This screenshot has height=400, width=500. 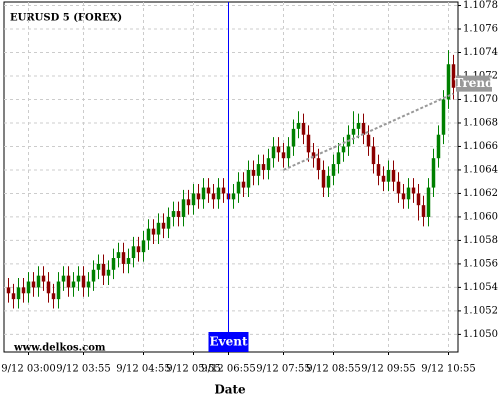 I want to click on watermark: www.delkos.com, so click(x=59, y=348).